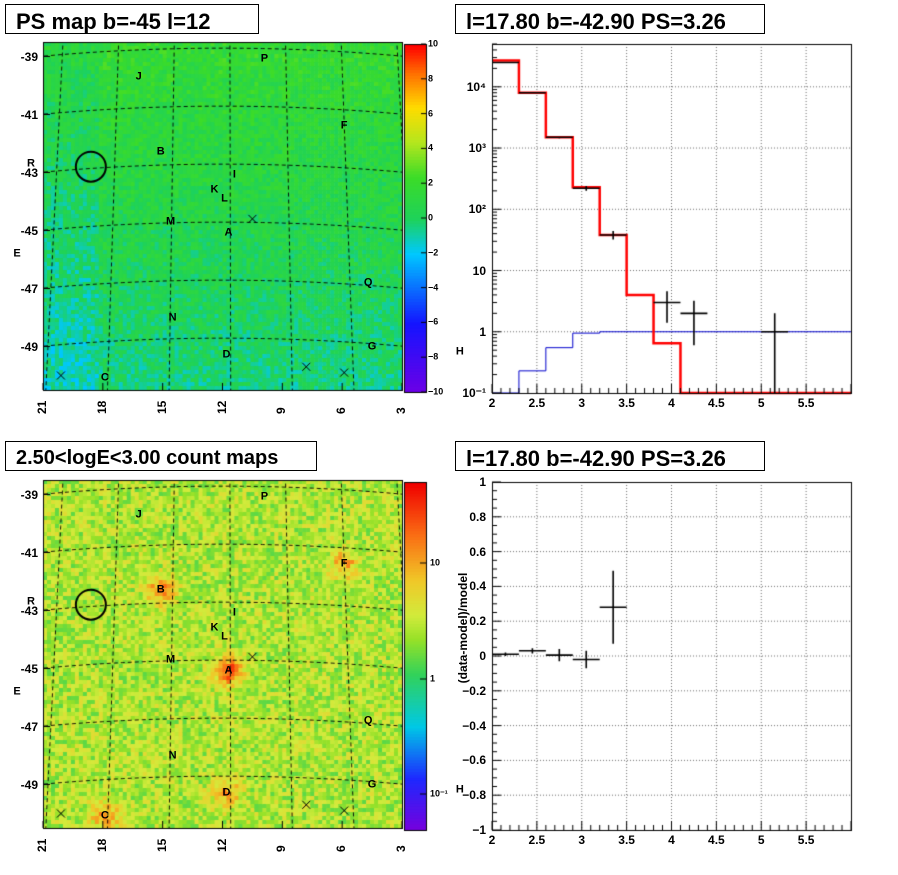 This screenshot has width=898, height=875. What do you see at coordinates (29, 552) in the screenshot?
I see `count-map-ytick: -41` at bounding box center [29, 552].